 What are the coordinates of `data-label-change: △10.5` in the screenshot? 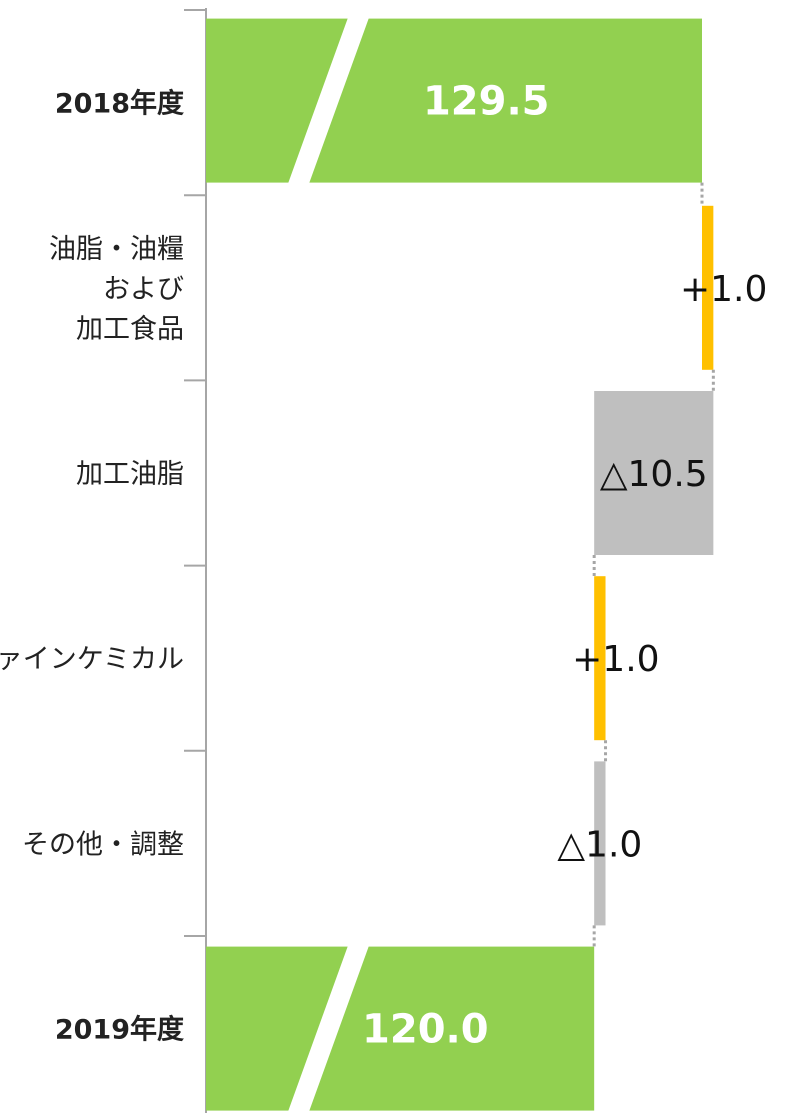 It's located at (654, 474).